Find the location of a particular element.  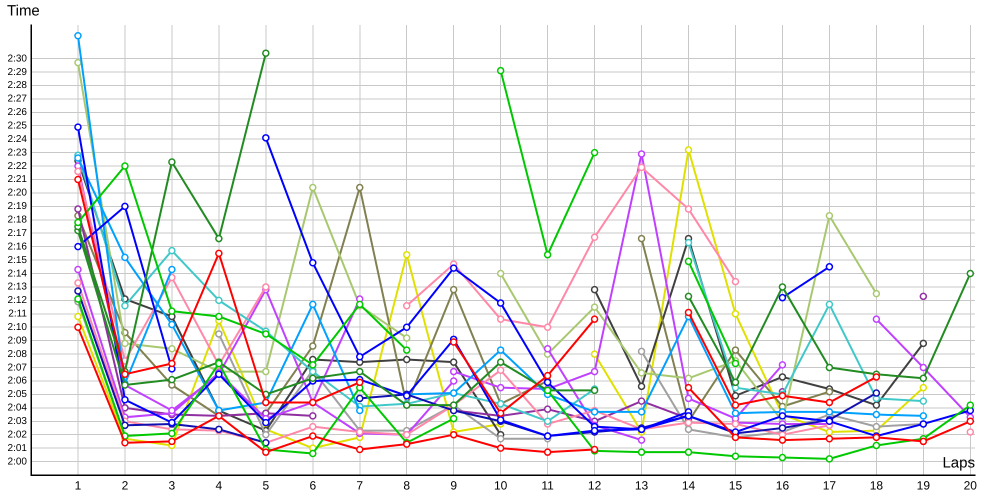

y-tick-label: 2:11 is located at coordinates (18, 314).